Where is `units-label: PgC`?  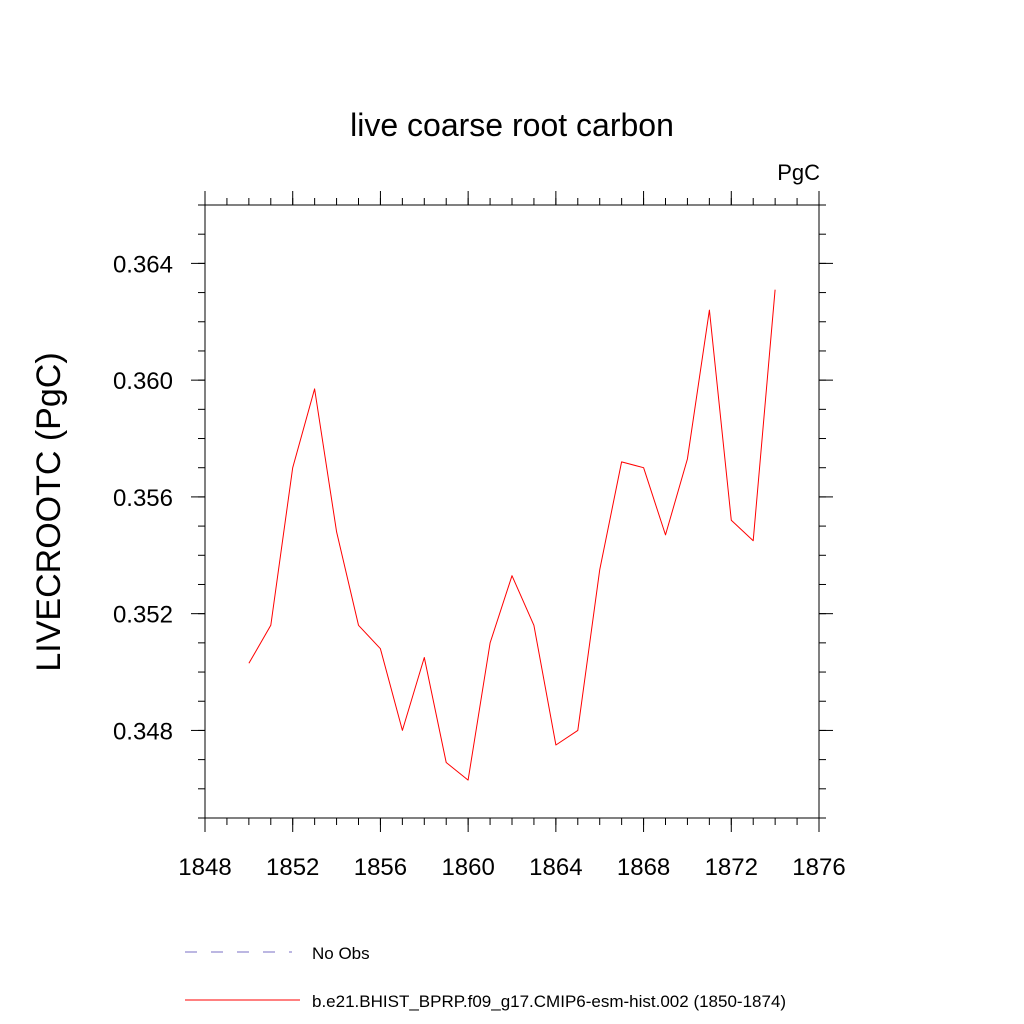 units-label: PgC is located at coordinates (798, 172).